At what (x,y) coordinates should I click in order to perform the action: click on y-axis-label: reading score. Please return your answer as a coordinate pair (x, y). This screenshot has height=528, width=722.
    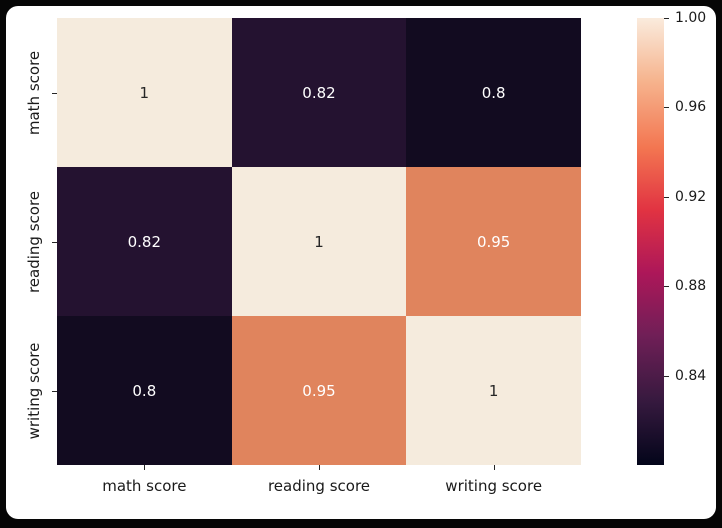
    Looking at the image, I should click on (34, 241).